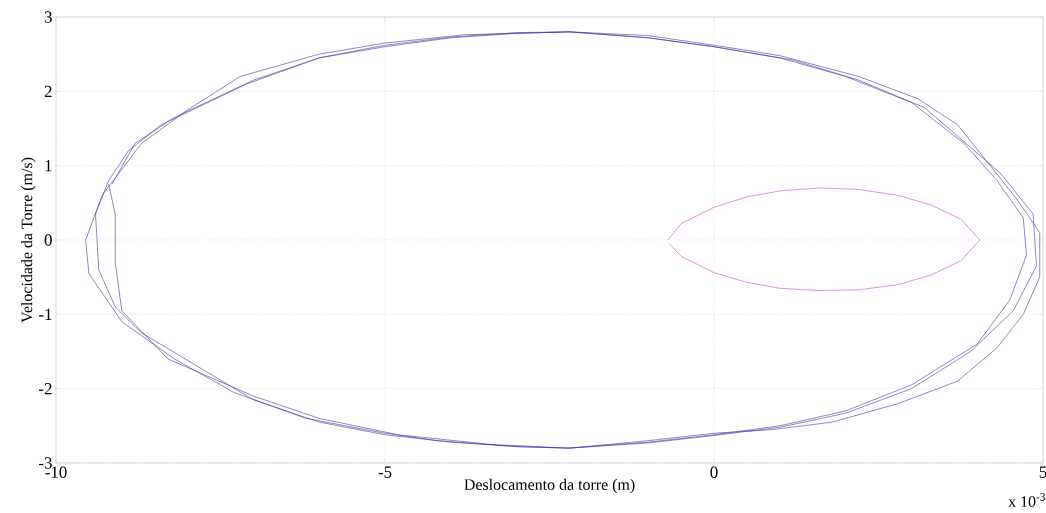 The width and height of the screenshot is (1046, 513). Describe the element at coordinates (45, 314) in the screenshot. I see `y-tick-label: -1` at that location.